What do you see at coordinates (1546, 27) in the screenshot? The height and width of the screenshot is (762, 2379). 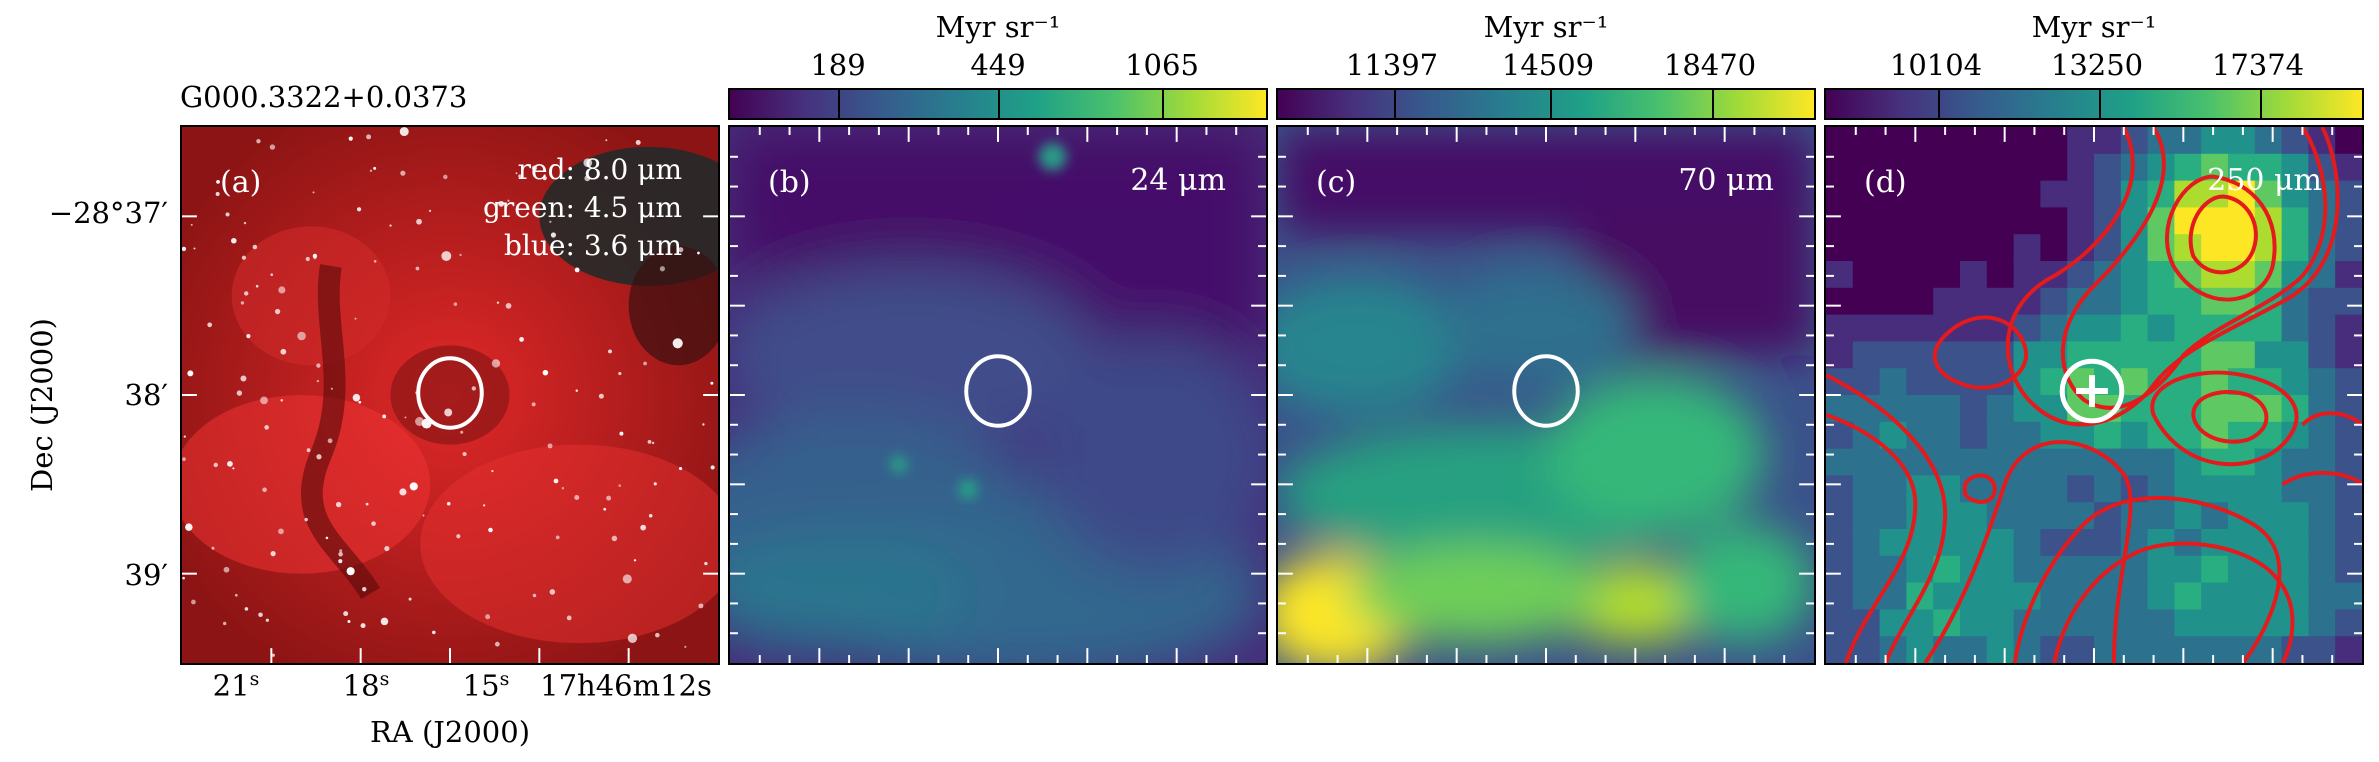 I see `colorbar-unit-c: Myr sr⁻¹` at bounding box center [1546, 27].